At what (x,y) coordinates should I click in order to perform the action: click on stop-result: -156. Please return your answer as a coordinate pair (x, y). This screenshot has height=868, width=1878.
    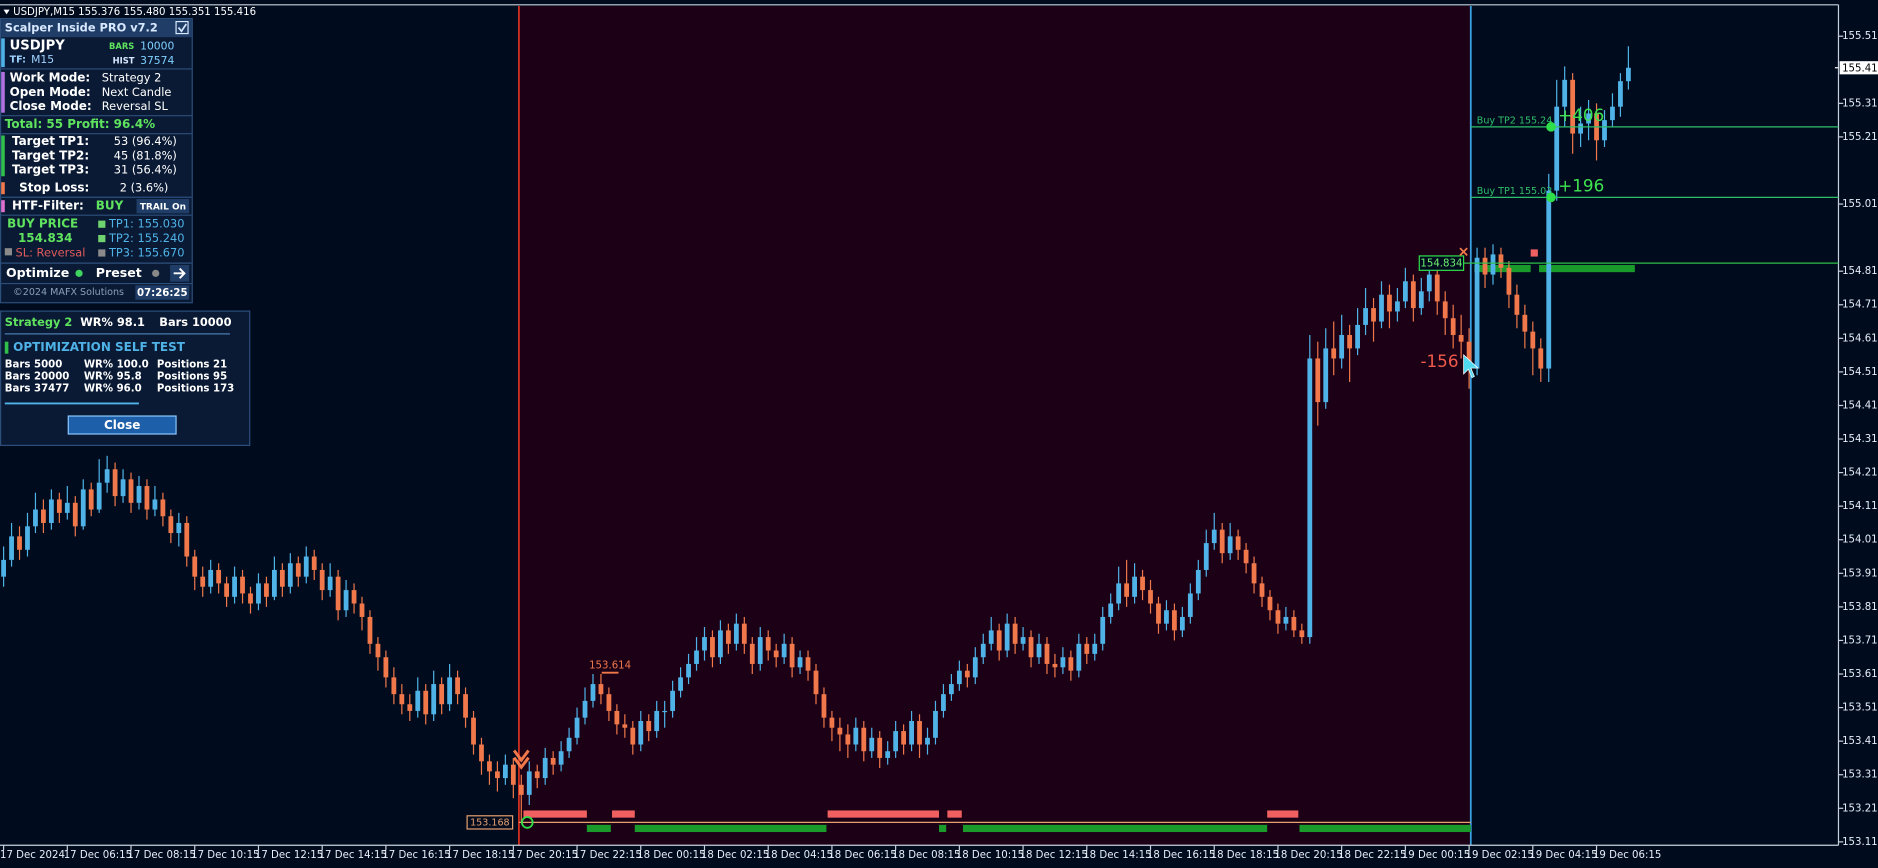
    Looking at the image, I should click on (1439, 361).